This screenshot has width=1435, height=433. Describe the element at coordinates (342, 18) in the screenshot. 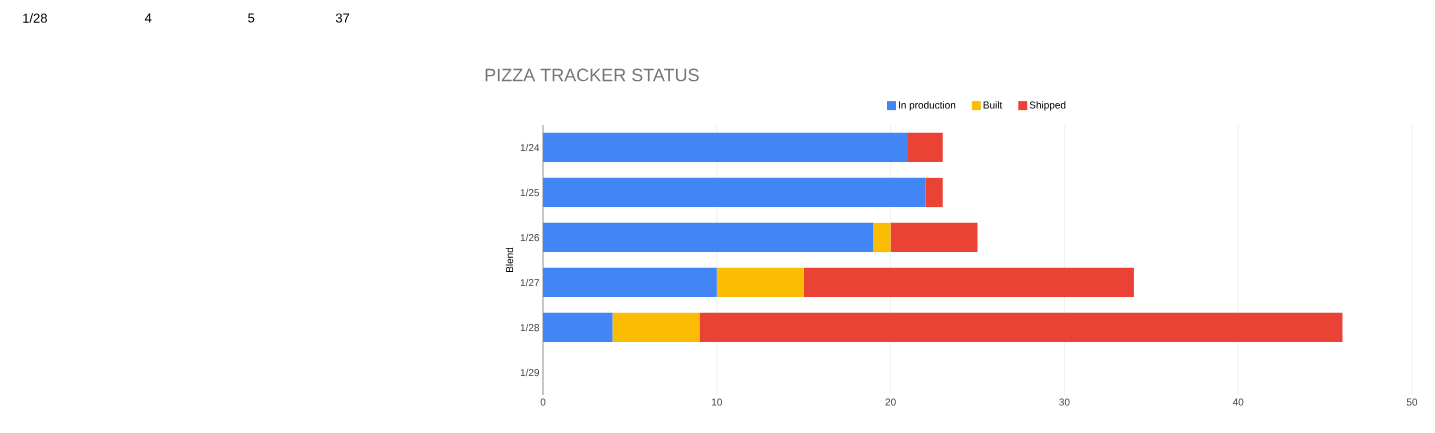

I see `text: 37` at that location.